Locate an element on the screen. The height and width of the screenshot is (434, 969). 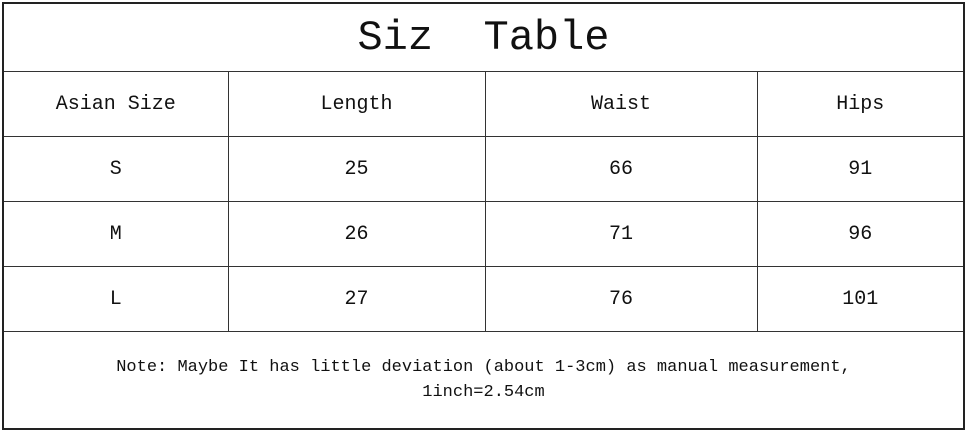
table-cell: 71 is located at coordinates (621, 234).